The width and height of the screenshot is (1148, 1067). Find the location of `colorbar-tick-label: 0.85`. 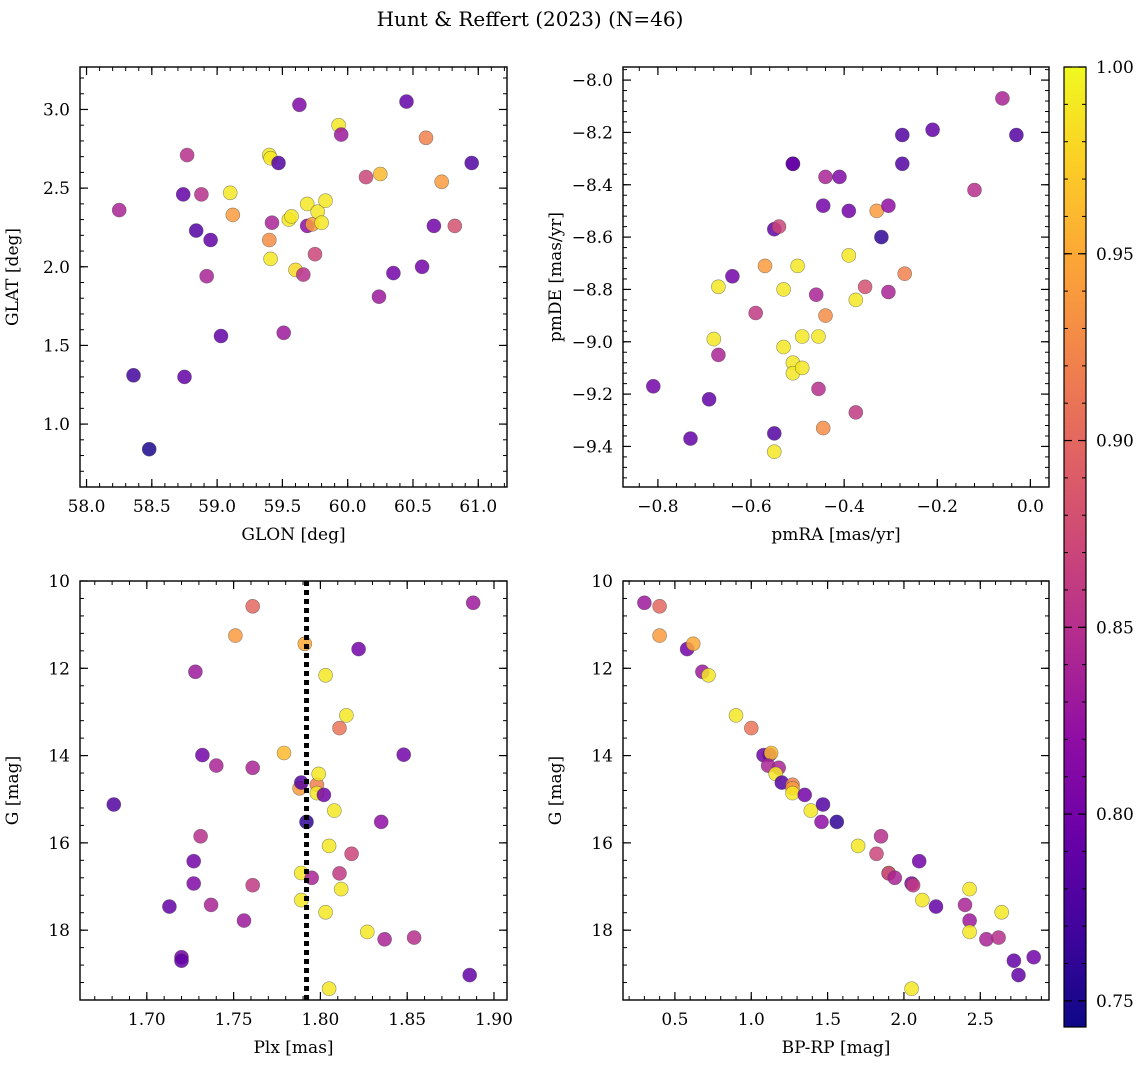

colorbar-tick-label: 0.85 is located at coordinates (1115, 628).